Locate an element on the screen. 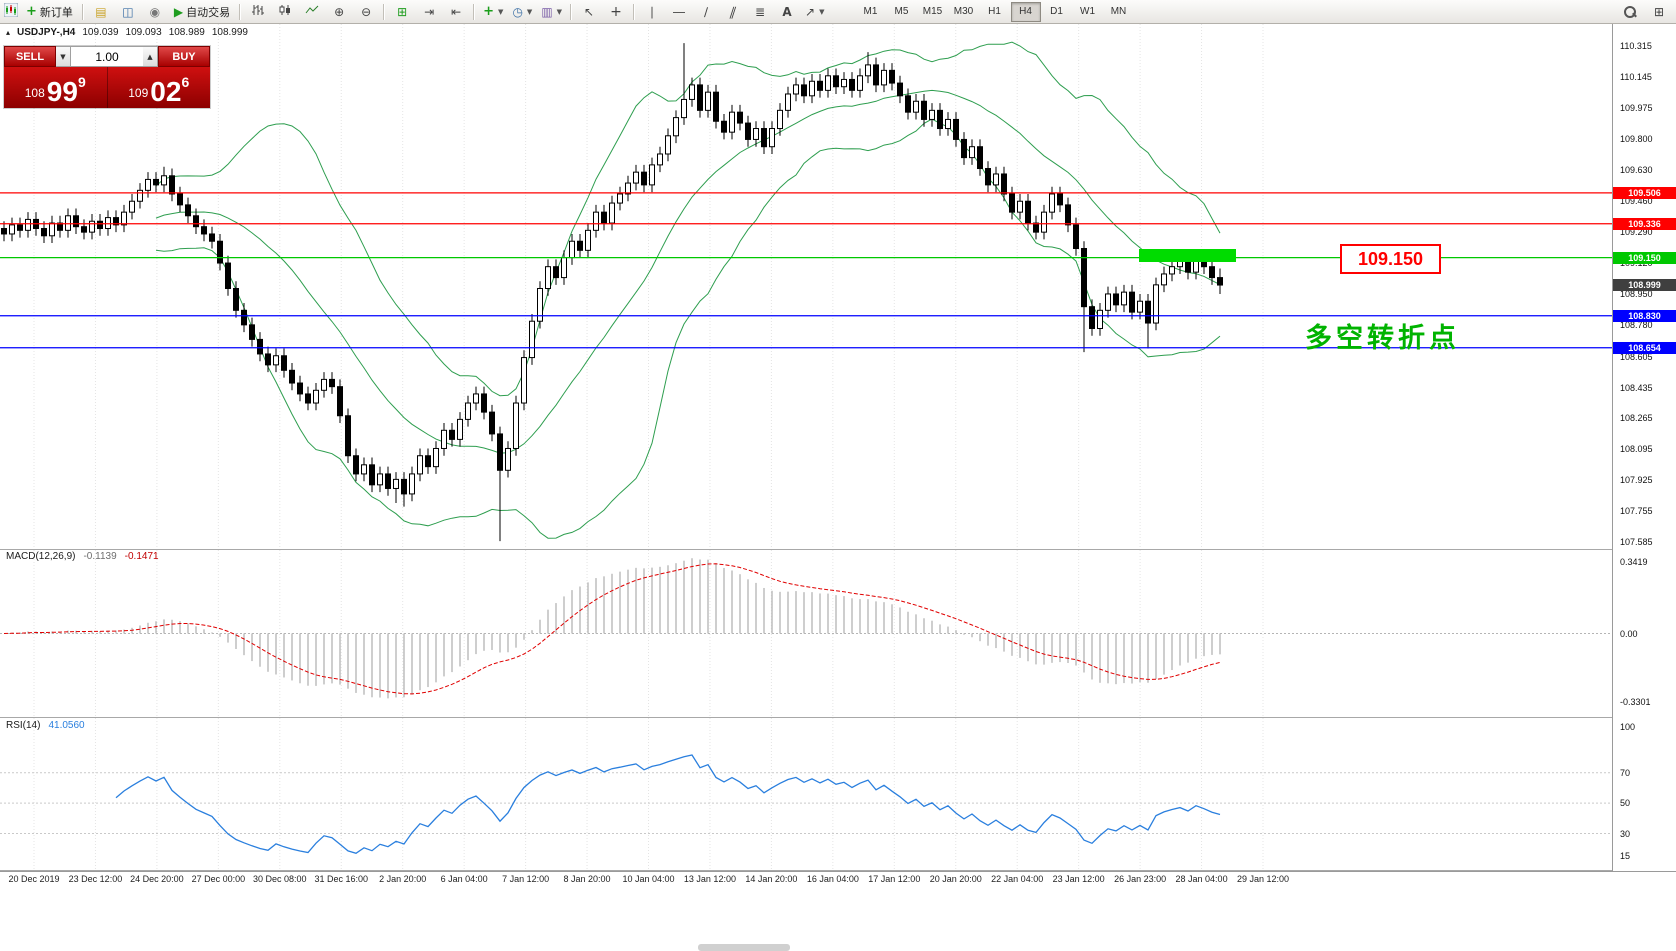 This screenshot has width=1676, height=951. auto-scroll-button: ⇥ is located at coordinates (429, 12).